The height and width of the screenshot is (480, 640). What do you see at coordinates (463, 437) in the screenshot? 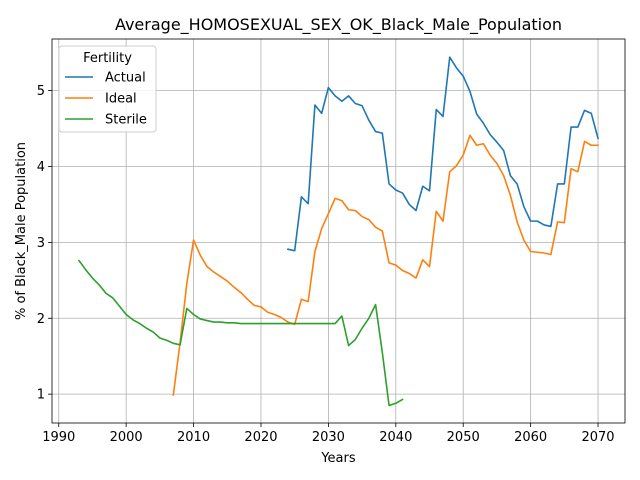
I see `x-tick-label: 2050` at bounding box center [463, 437].